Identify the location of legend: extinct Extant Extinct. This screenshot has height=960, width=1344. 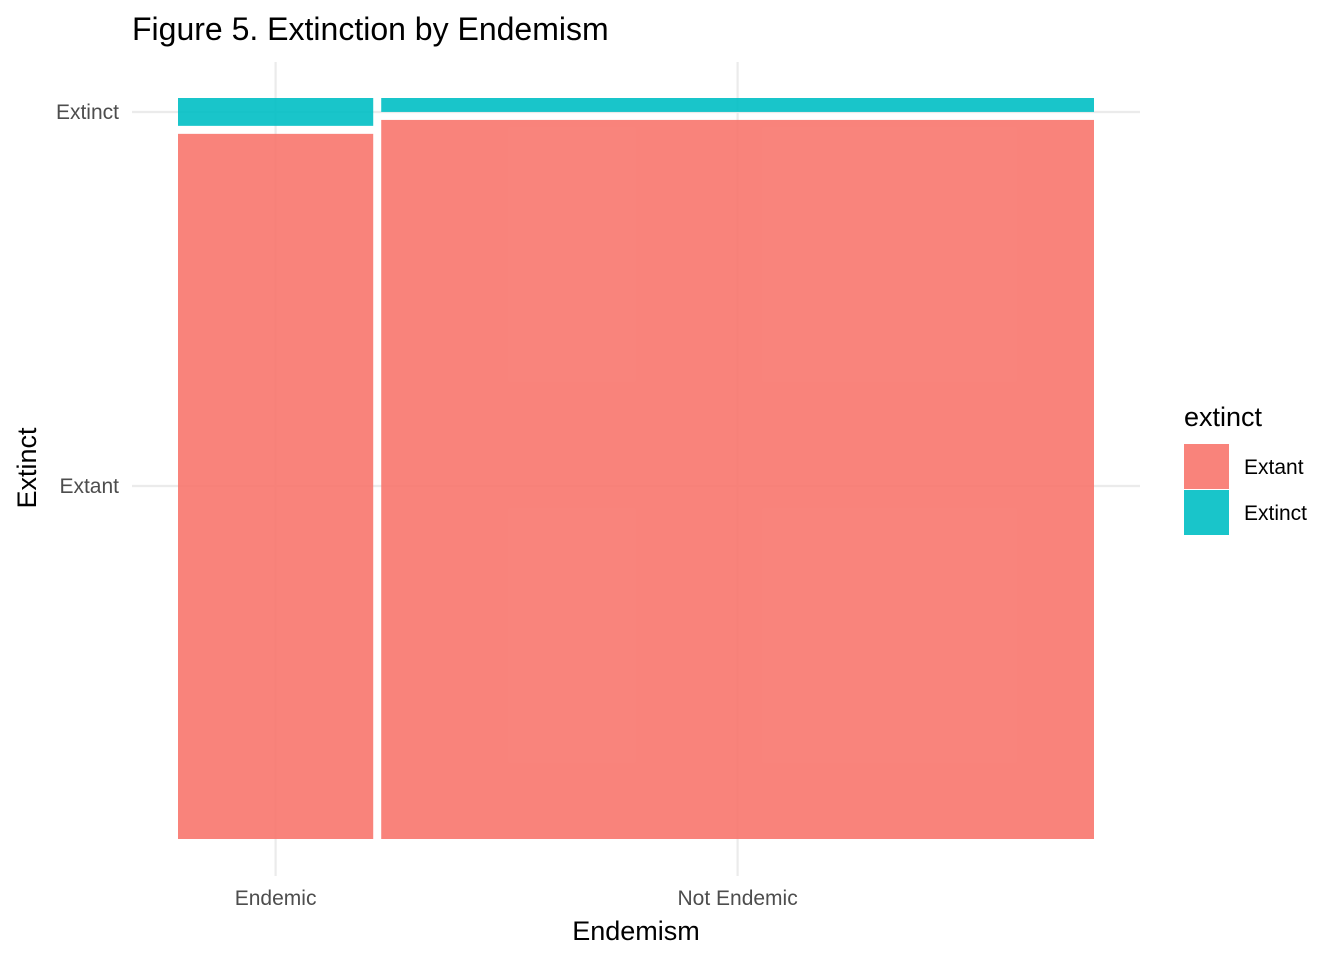
(1245, 468).